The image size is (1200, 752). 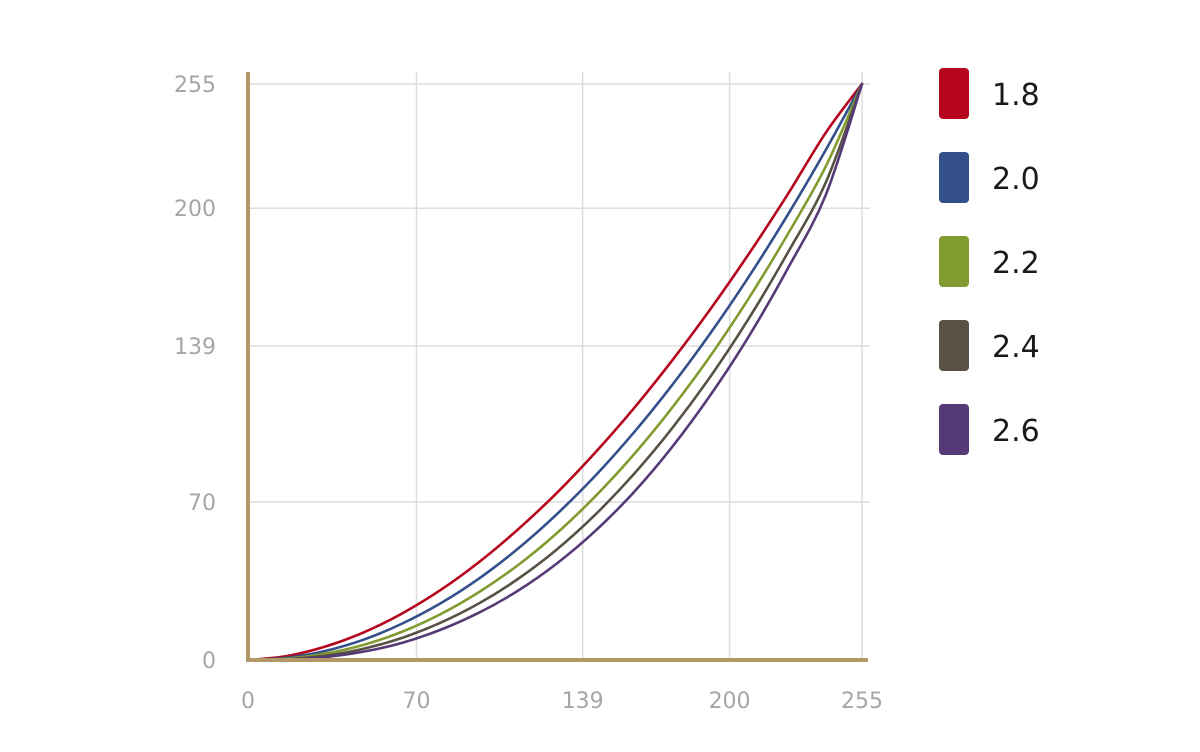 I want to click on x-tick-labels: 0 70 139 200 255, so click(x=562, y=701).